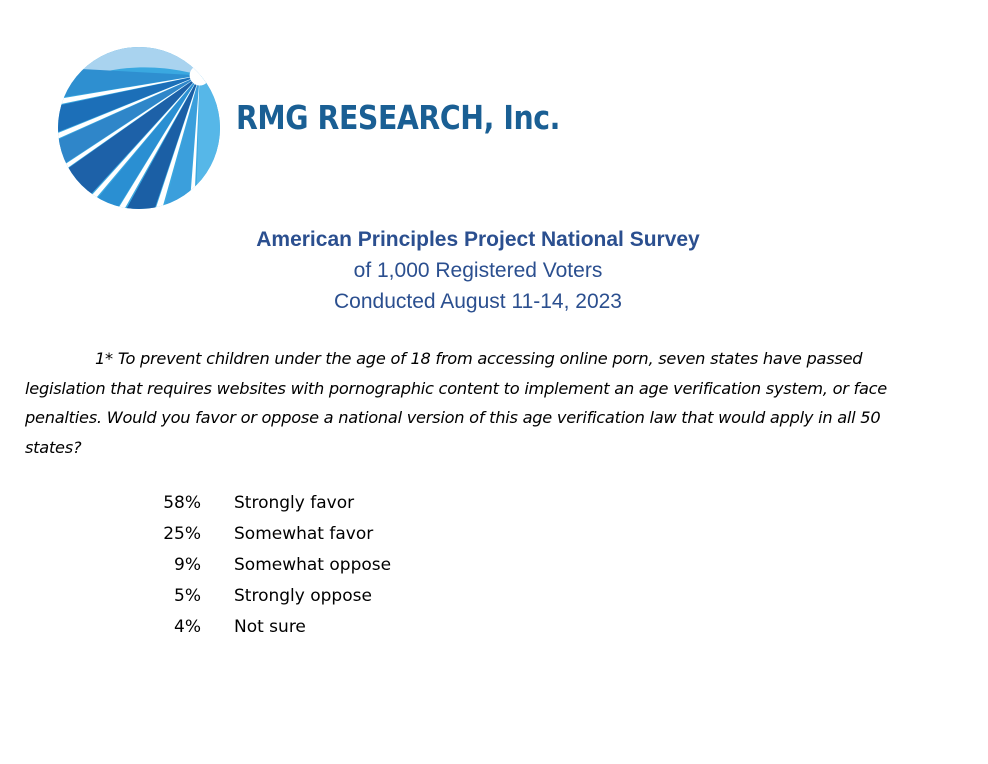  I want to click on result-percent: 4%, so click(187, 627).